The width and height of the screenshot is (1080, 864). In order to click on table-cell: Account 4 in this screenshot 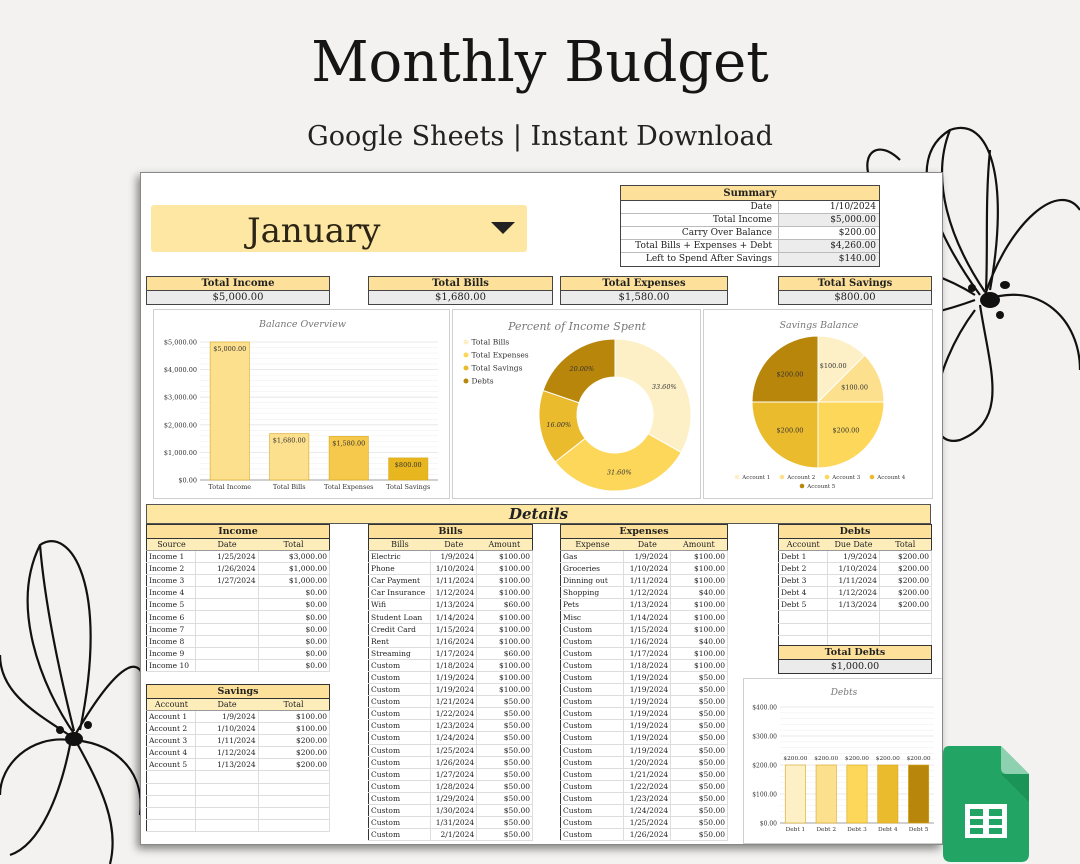, I will do `click(171, 753)`.